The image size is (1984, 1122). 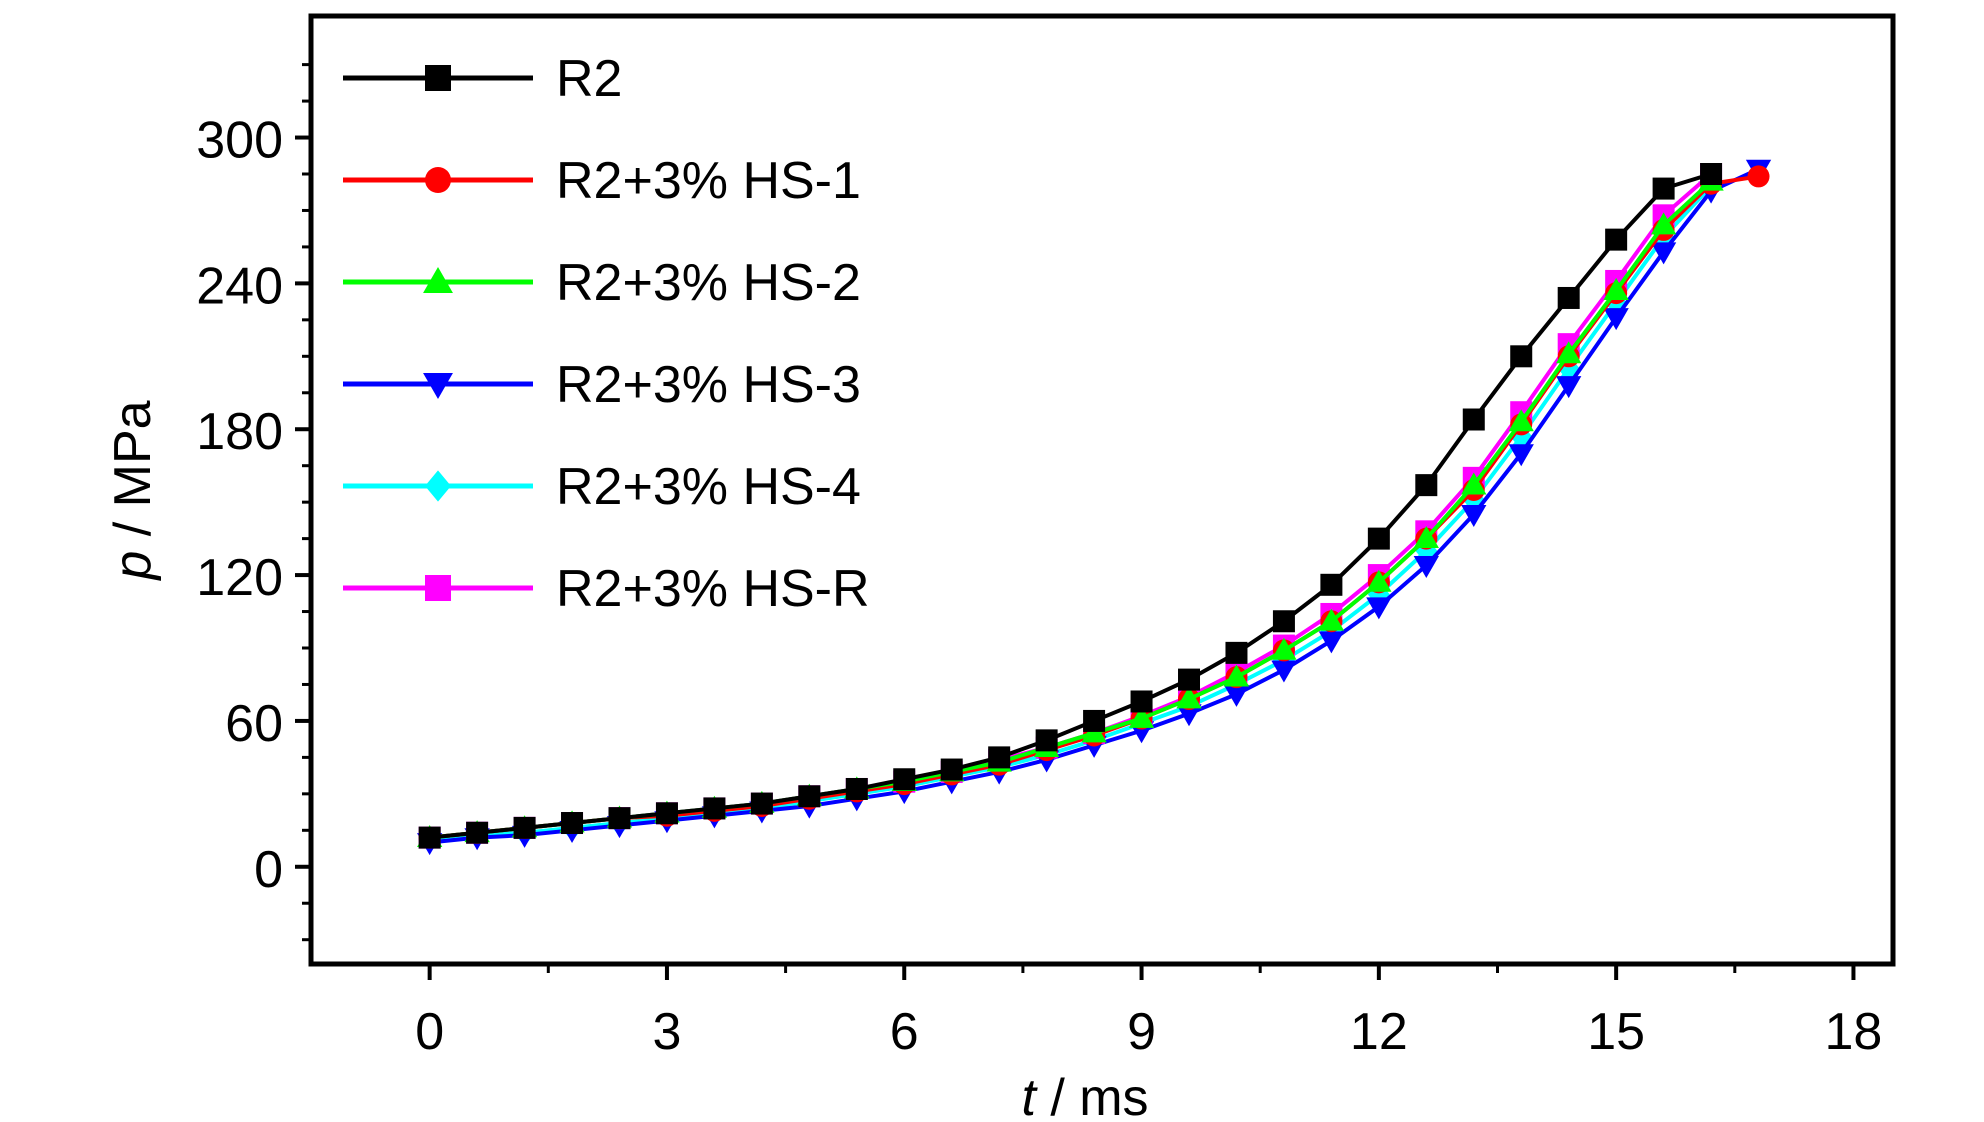 I want to click on legend-label: R2+3% HS-4, so click(x=708, y=487).